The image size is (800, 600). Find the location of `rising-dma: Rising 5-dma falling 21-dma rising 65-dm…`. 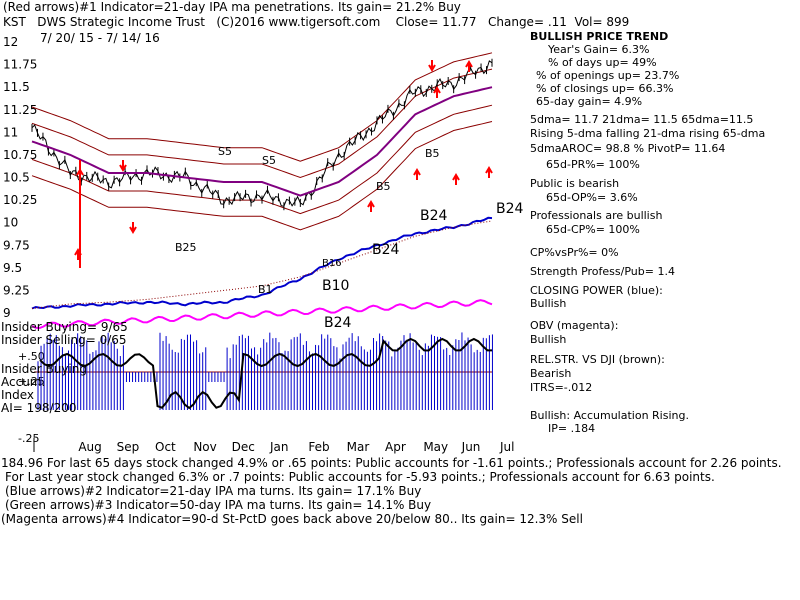

rising-dma: Rising 5-dma falling 21-dma rising 65-dm… is located at coordinates (648, 133).